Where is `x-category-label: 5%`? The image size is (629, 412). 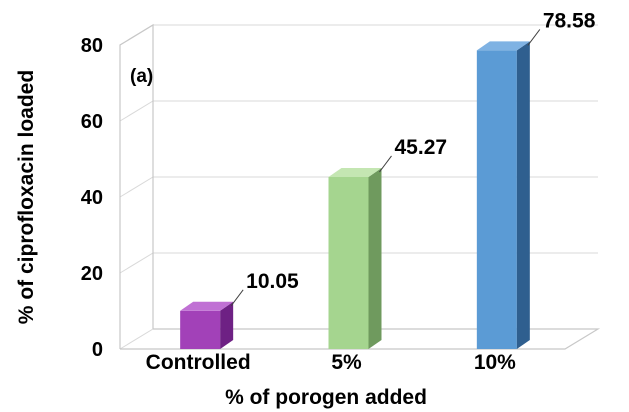 x-category-label: 5% is located at coordinates (346, 362).